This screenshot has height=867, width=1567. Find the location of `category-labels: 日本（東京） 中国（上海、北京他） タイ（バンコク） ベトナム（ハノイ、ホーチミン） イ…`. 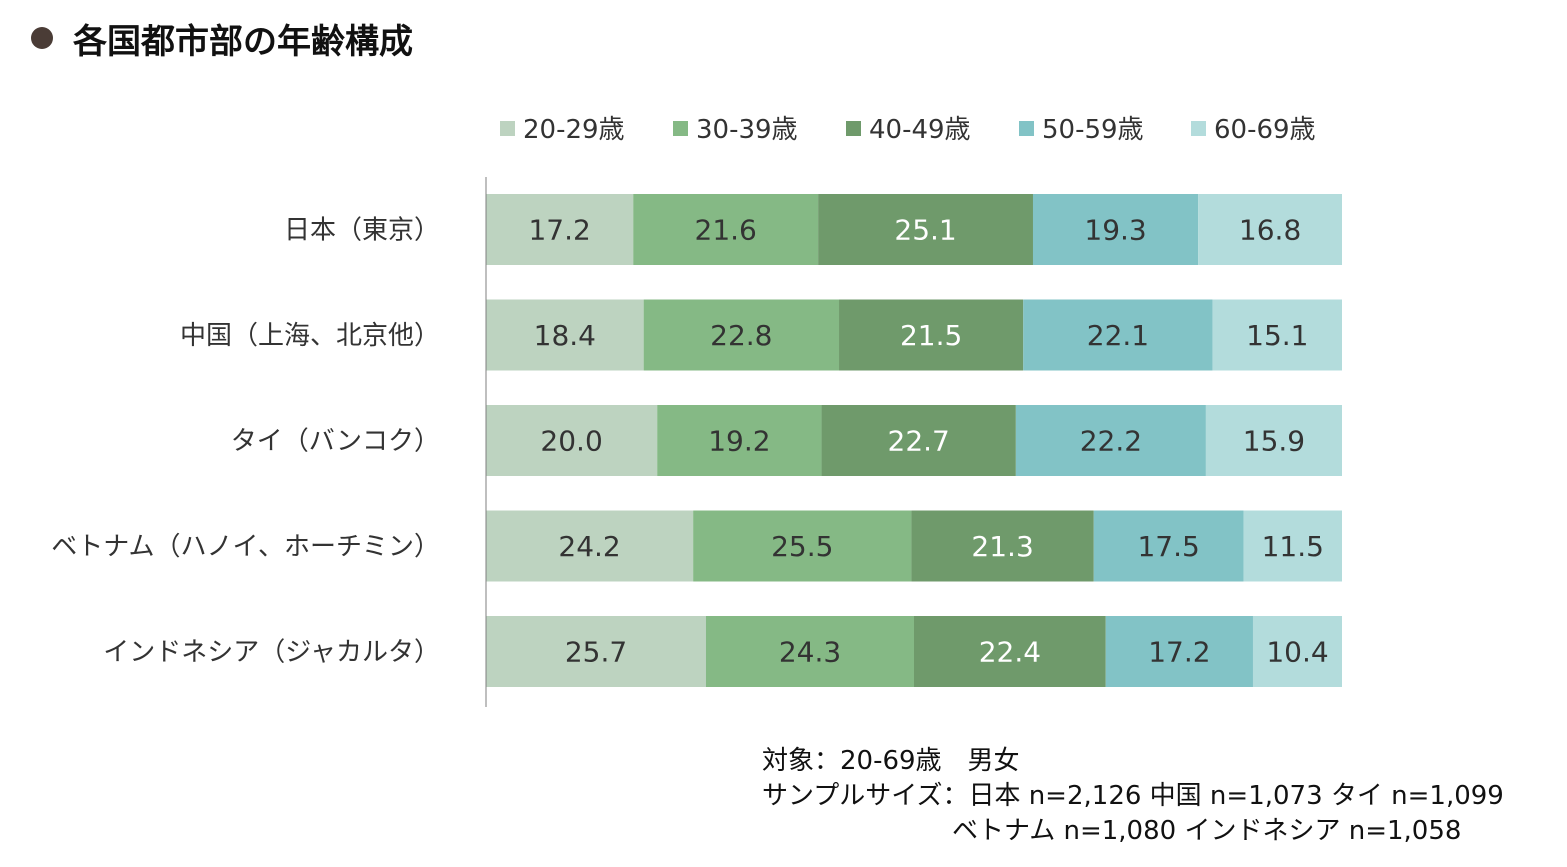

category-labels: 日本（東京） 中国（上海、北京他） タイ（バンコク） ベトナム（ハノイ、ホーチミン） イ… is located at coordinates (245, 442).